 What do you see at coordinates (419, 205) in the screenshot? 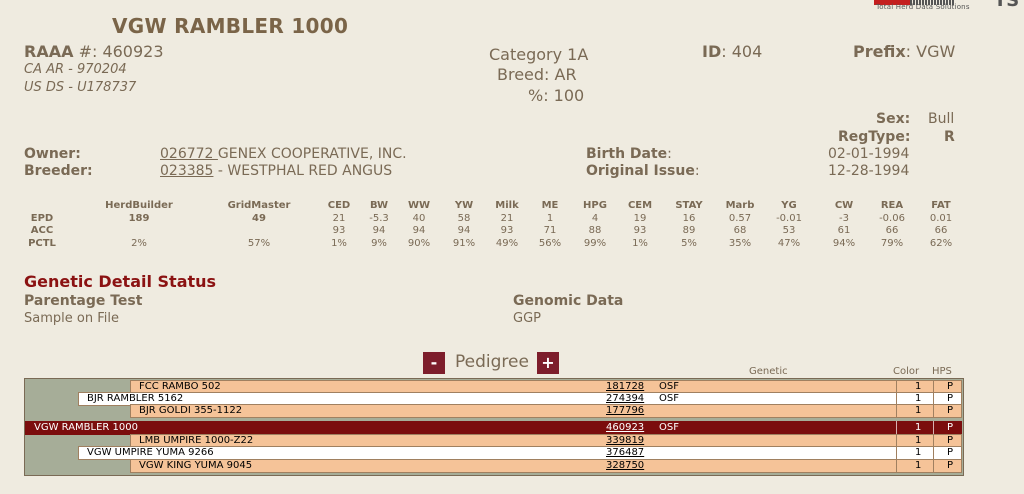
I see `epd-column-header: WW` at bounding box center [419, 205].